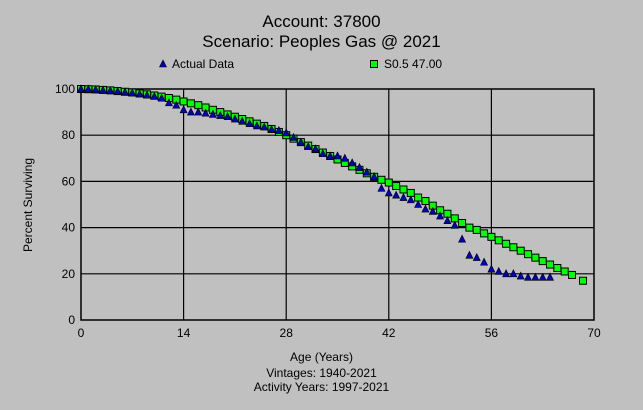 This screenshot has height=410, width=643. What do you see at coordinates (69, 135) in the screenshot?
I see `y-tick-label: 80` at bounding box center [69, 135].